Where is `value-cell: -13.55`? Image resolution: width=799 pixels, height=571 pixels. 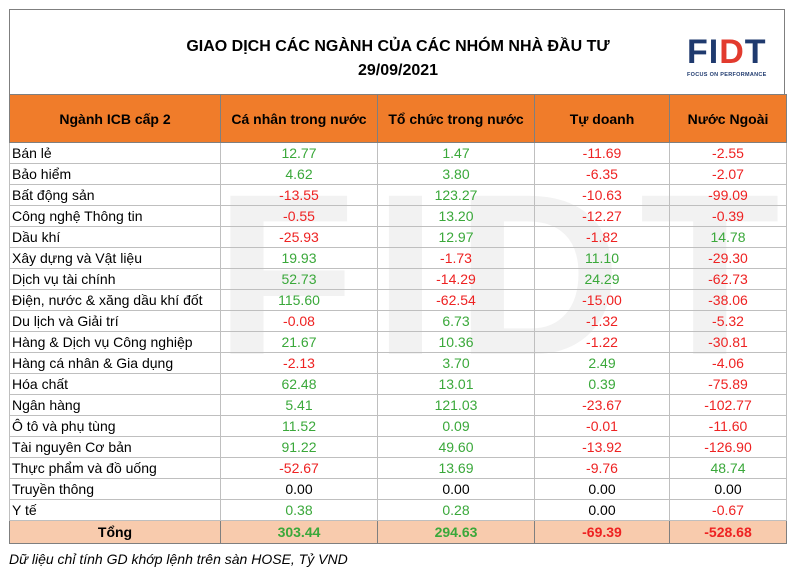
value-cell: -13.55 is located at coordinates (299, 195).